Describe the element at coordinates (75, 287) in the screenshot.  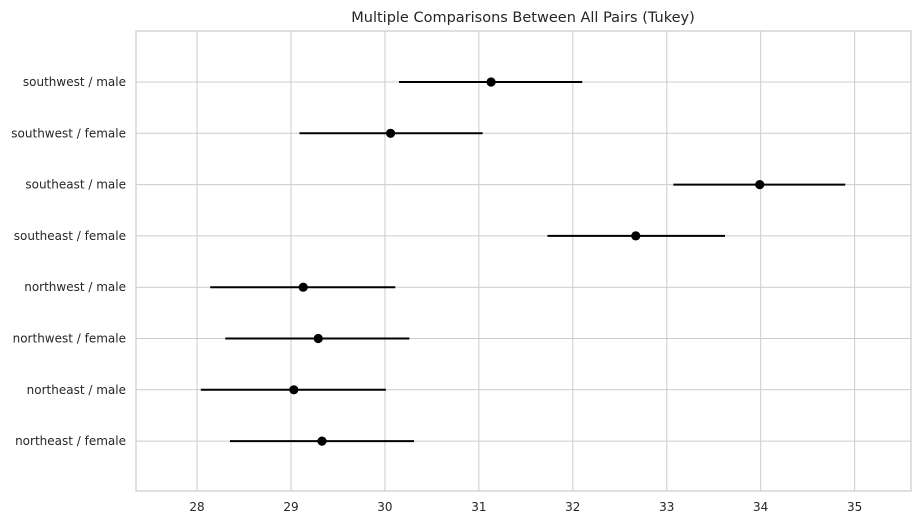
I see `y-tick-label: northwest / male` at that location.